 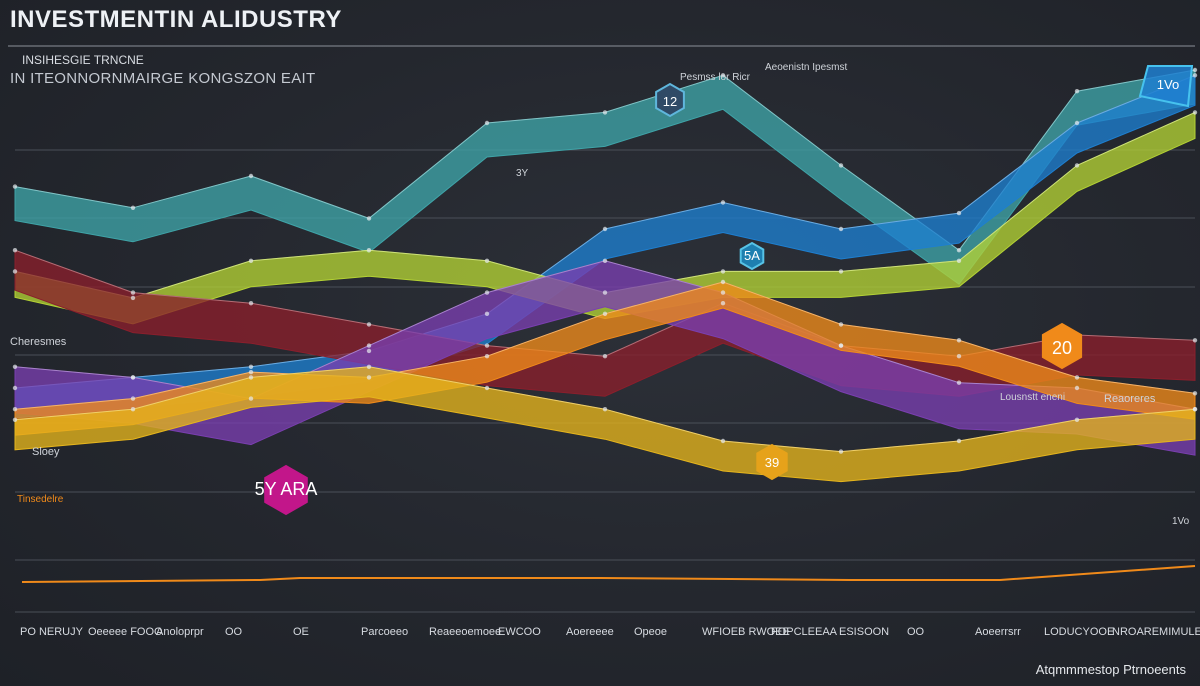 I want to click on badge-value: 39, so click(x=772, y=462).